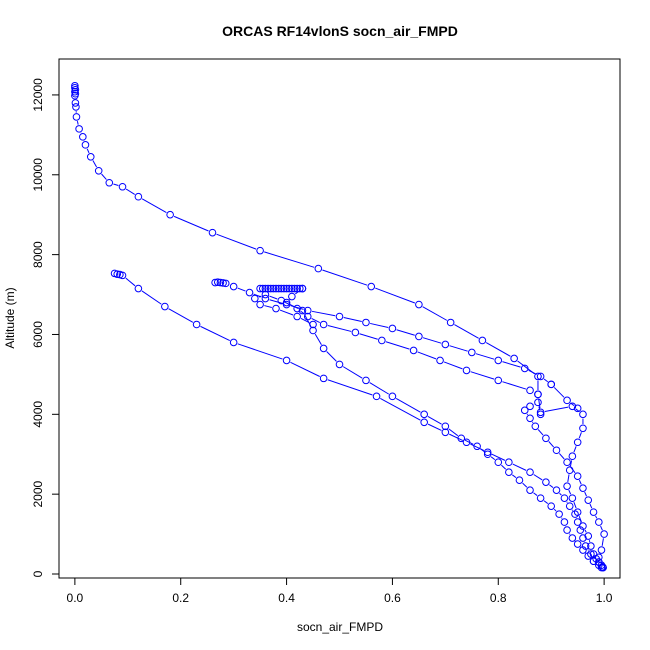 The width and height of the screenshot is (650, 650). I want to click on x-axis-label: socn_air_FMPD, so click(340, 627).